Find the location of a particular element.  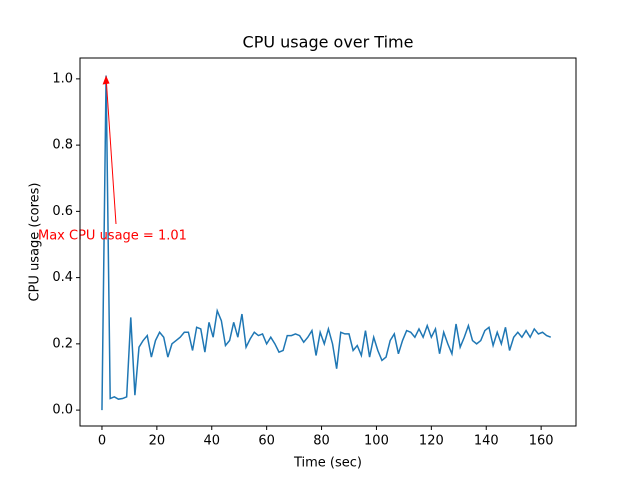

x-tick-label: 80 is located at coordinates (321, 441).